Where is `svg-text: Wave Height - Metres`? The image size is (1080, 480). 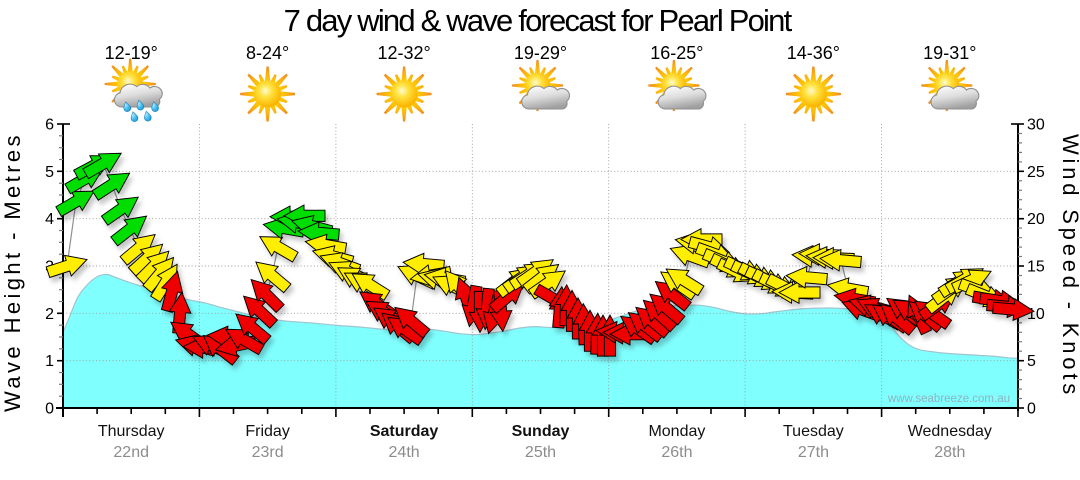
svg-text: Wave Height - Metres is located at coordinates (12, 272).